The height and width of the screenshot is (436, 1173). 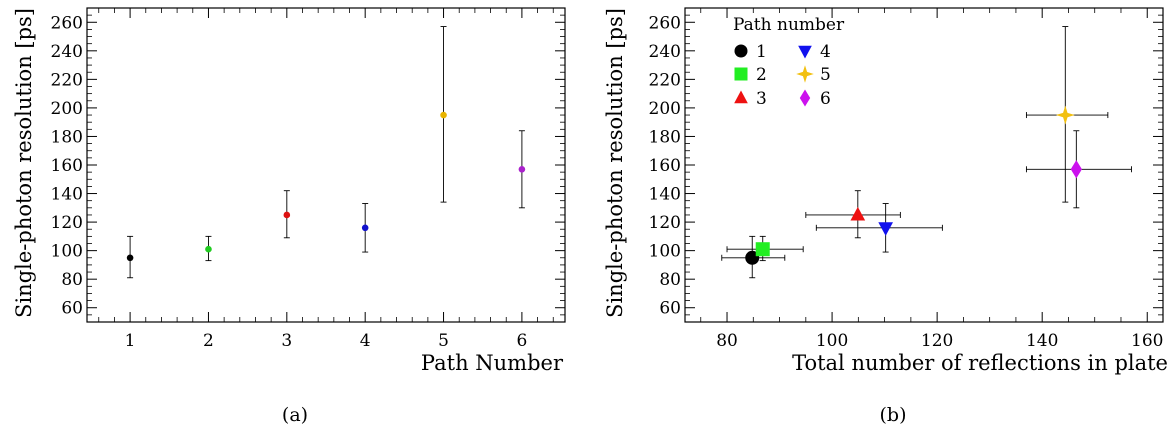 What do you see at coordinates (1042, 341) in the screenshot?
I see `x-tick-label: 140` at bounding box center [1042, 341].